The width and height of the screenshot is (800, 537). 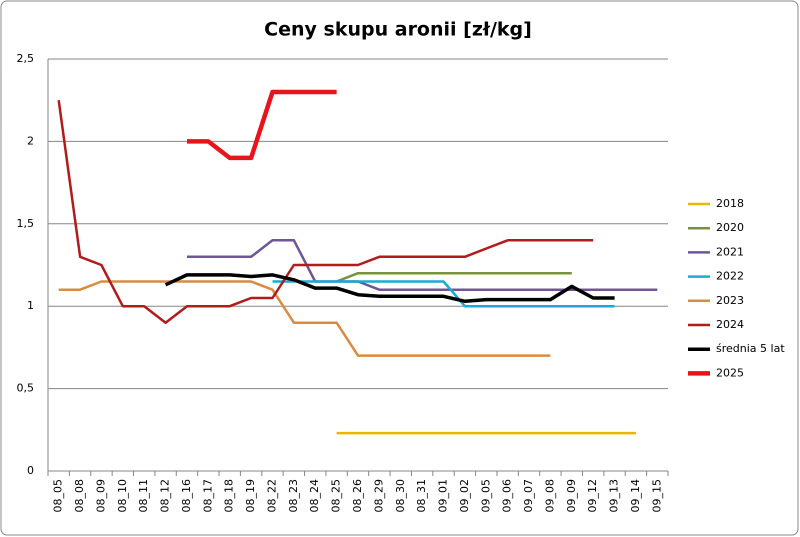 What do you see at coordinates (656, 496) in the screenshot?
I see `x-tick-label: 09_15` at bounding box center [656, 496].